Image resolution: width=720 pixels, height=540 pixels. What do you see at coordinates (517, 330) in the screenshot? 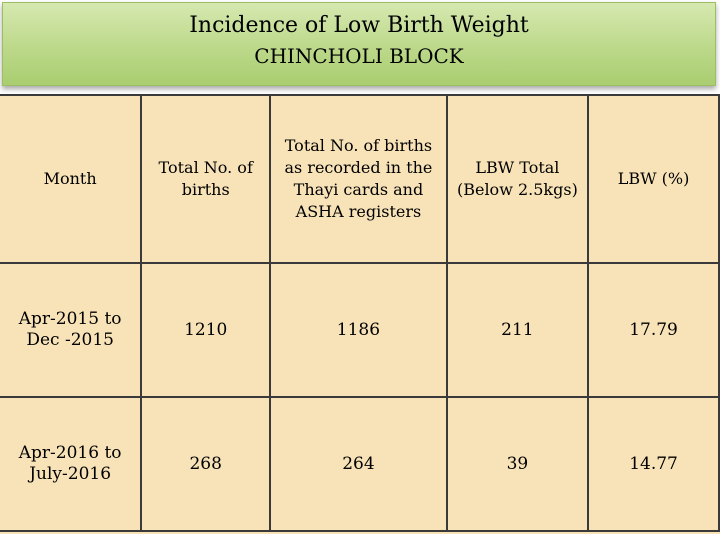
I see `cell-lbw-total: 211` at bounding box center [517, 330].